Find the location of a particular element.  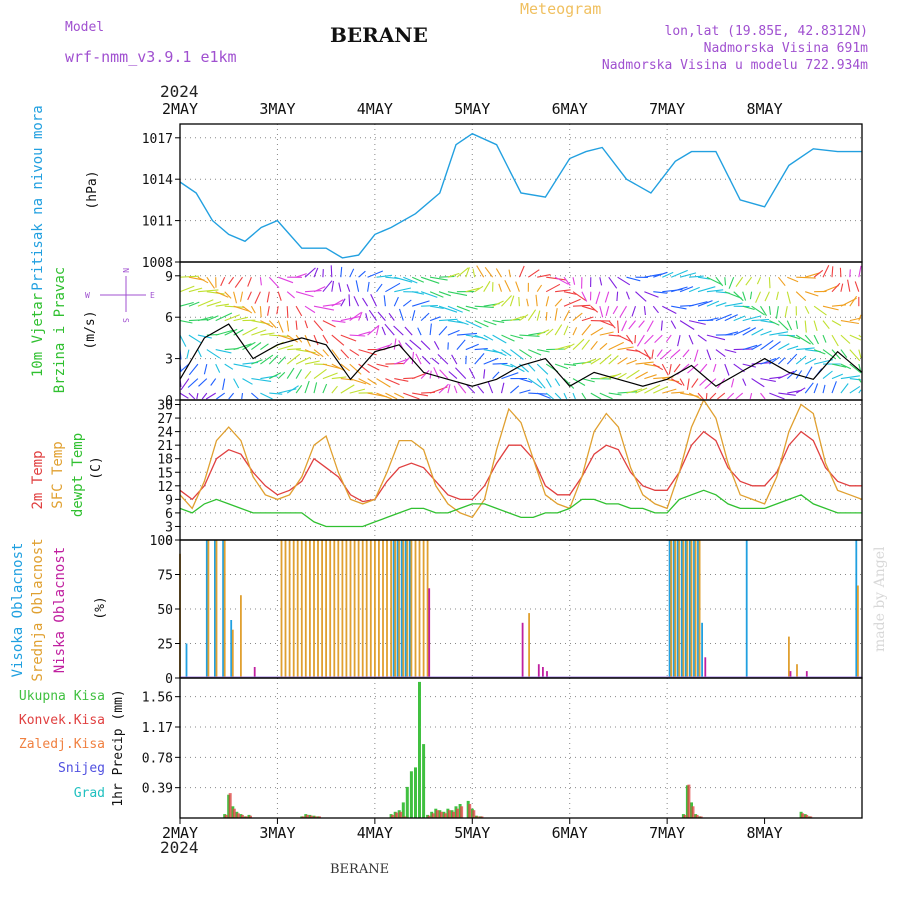

compass-n: N is located at coordinates (125, 270).